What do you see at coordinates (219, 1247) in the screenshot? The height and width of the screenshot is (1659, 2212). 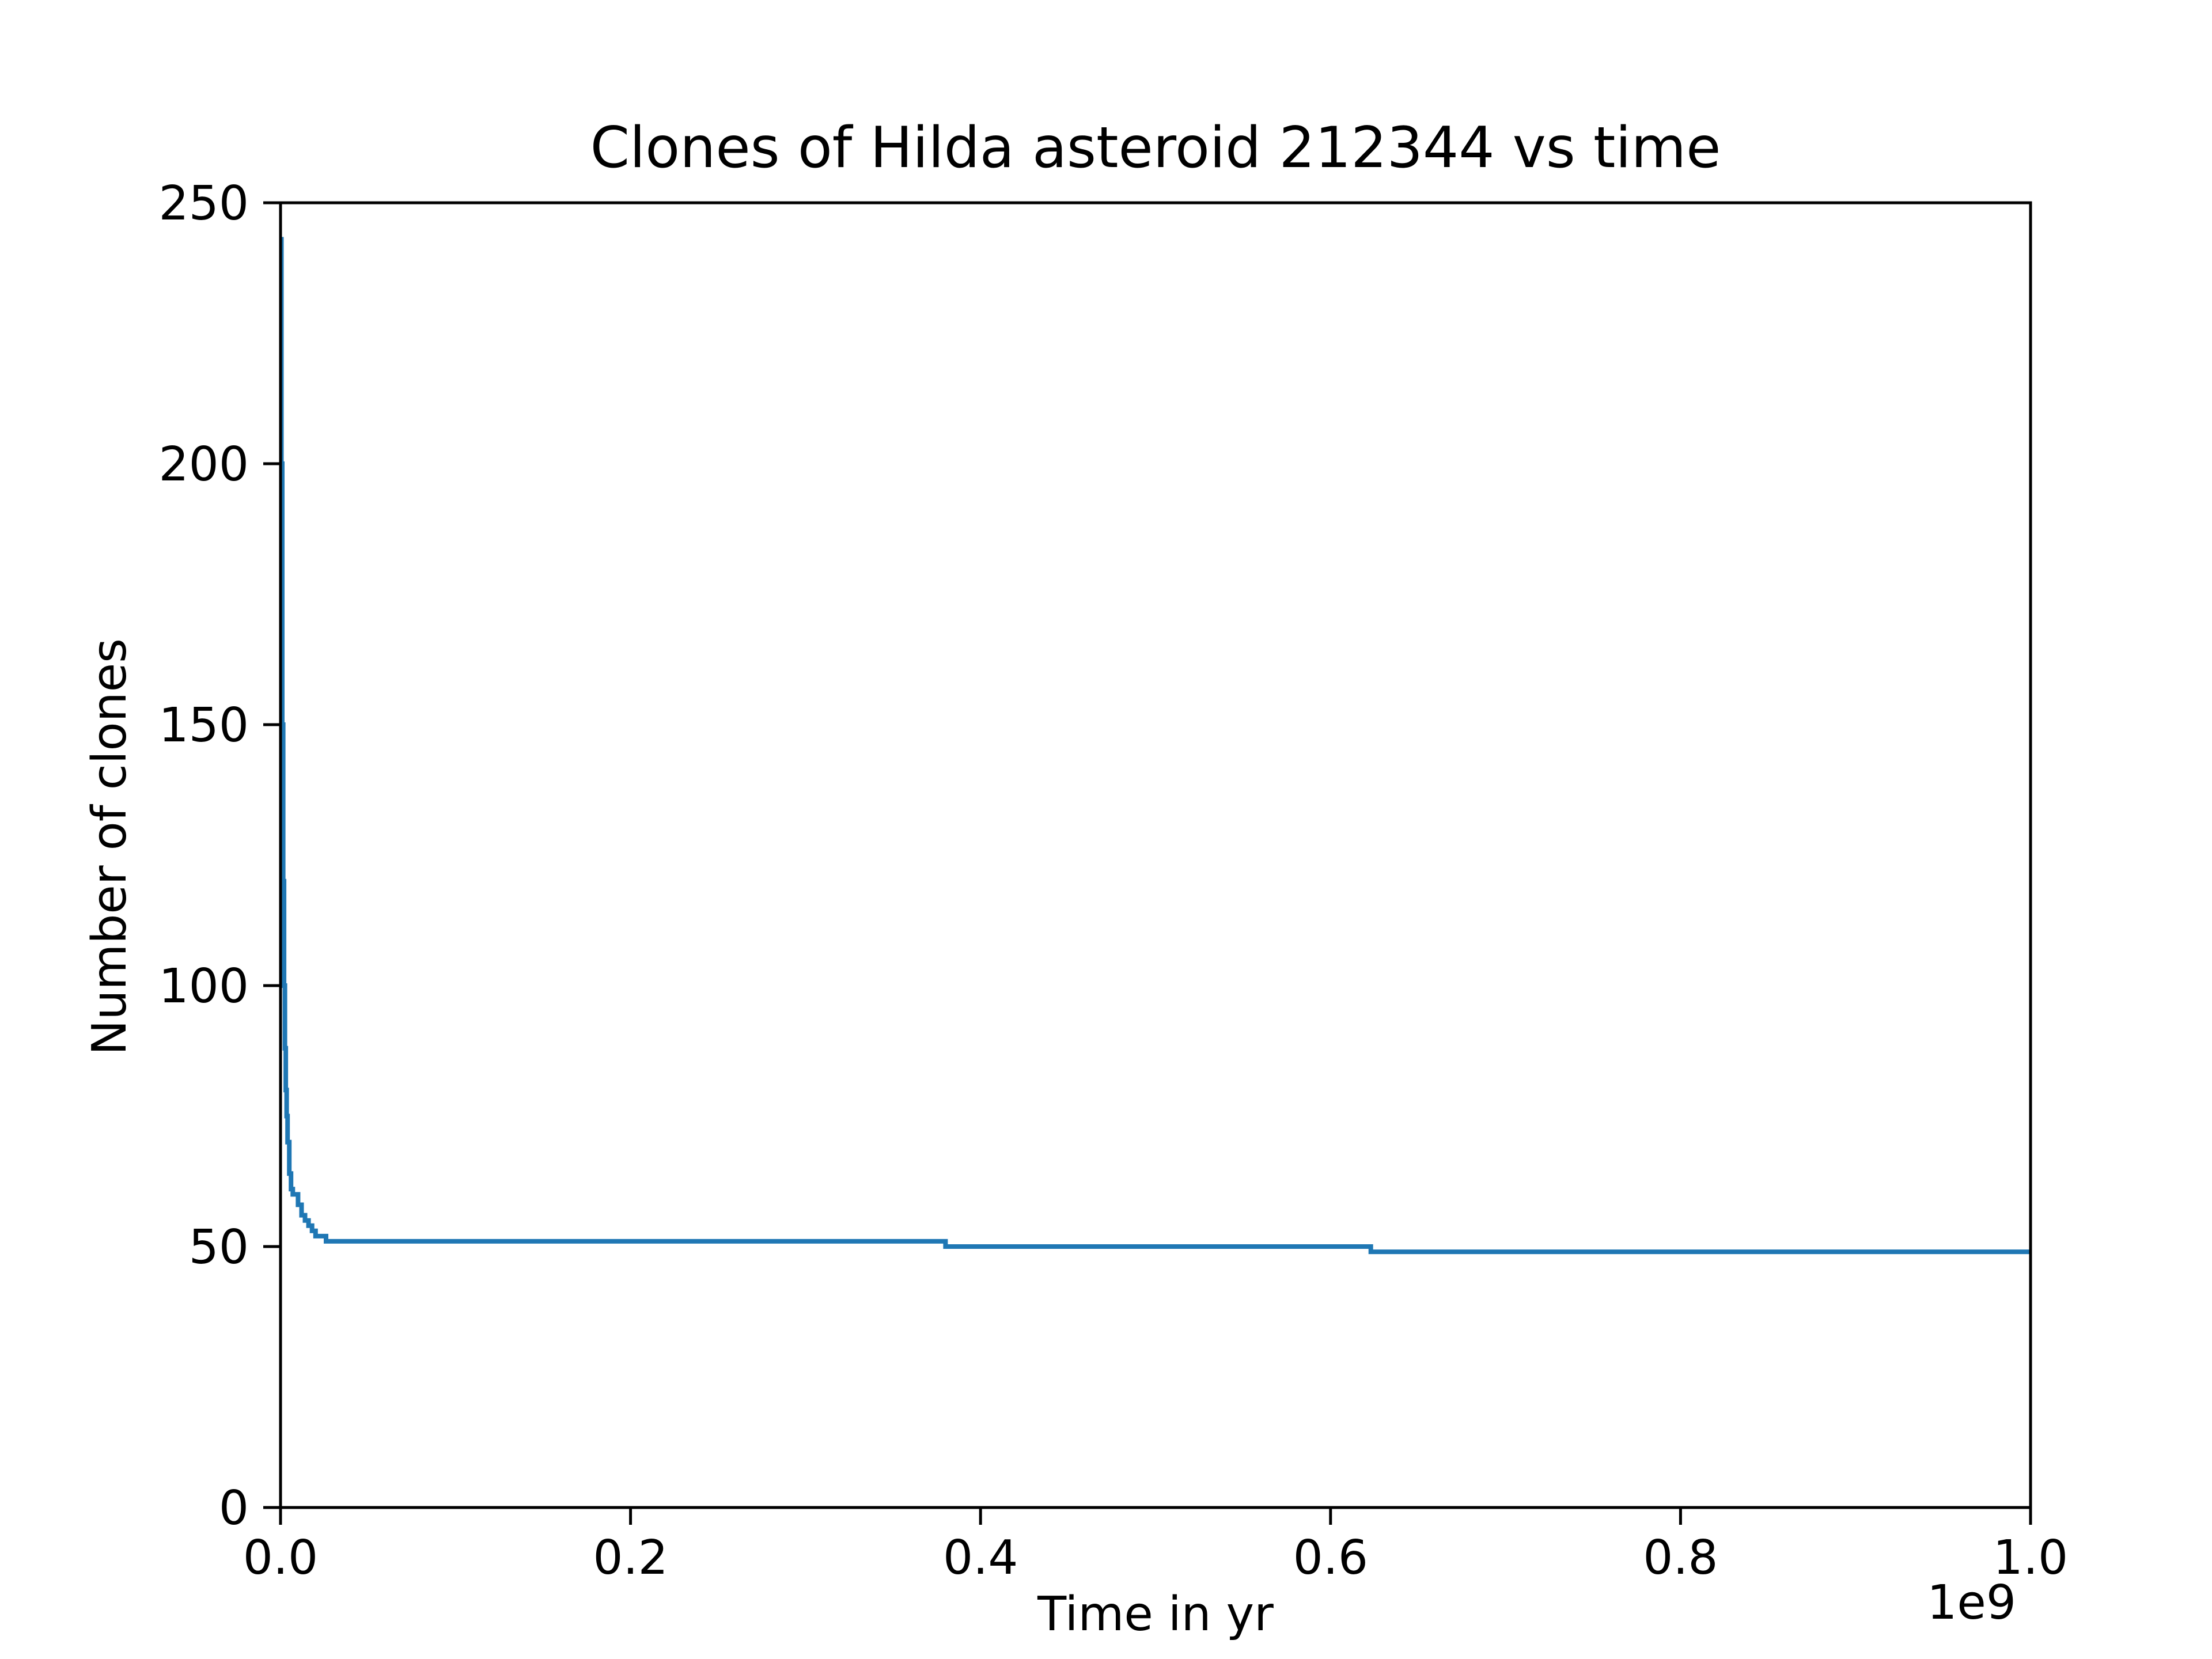 I see `y-tick-label: 50` at bounding box center [219, 1247].